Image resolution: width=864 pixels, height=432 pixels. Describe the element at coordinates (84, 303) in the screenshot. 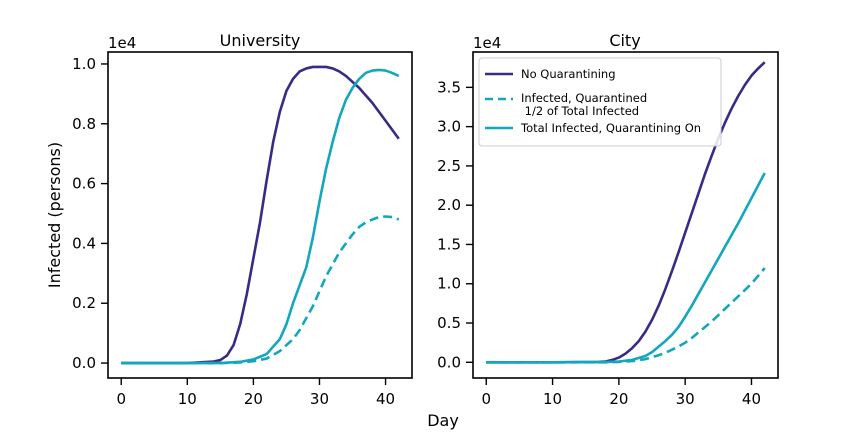

I see `university-y-tick-label-0-2: 0.2` at that location.